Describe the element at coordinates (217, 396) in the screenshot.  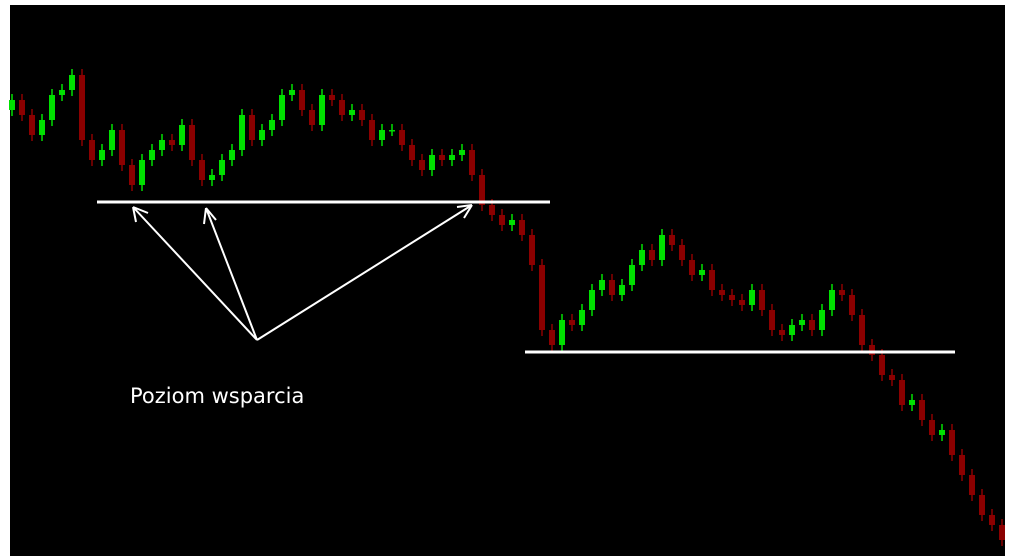
I see `annotation: Poziom wsparcia` at that location.